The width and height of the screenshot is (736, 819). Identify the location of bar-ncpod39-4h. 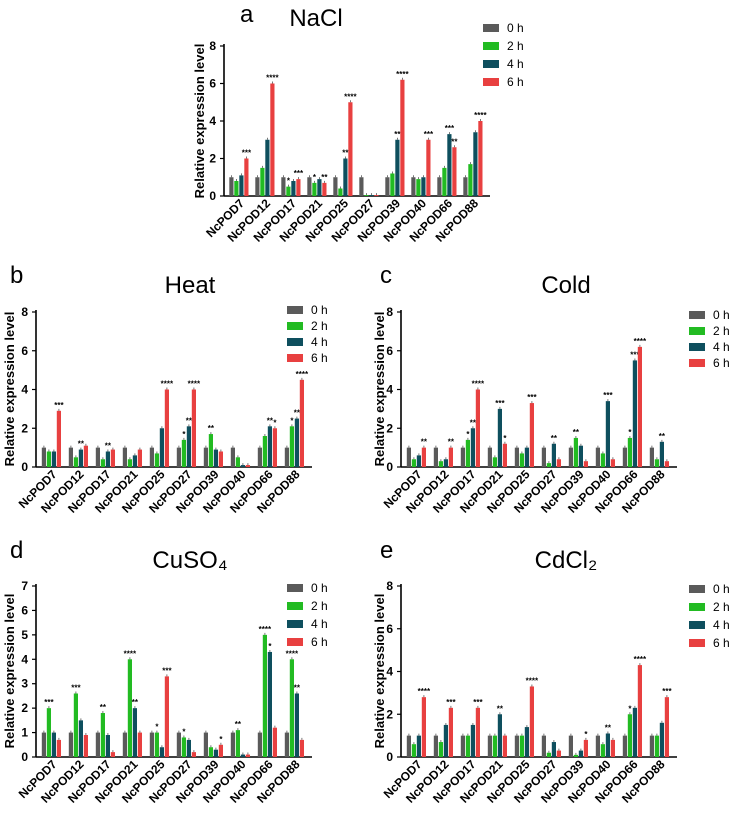
(215, 753).